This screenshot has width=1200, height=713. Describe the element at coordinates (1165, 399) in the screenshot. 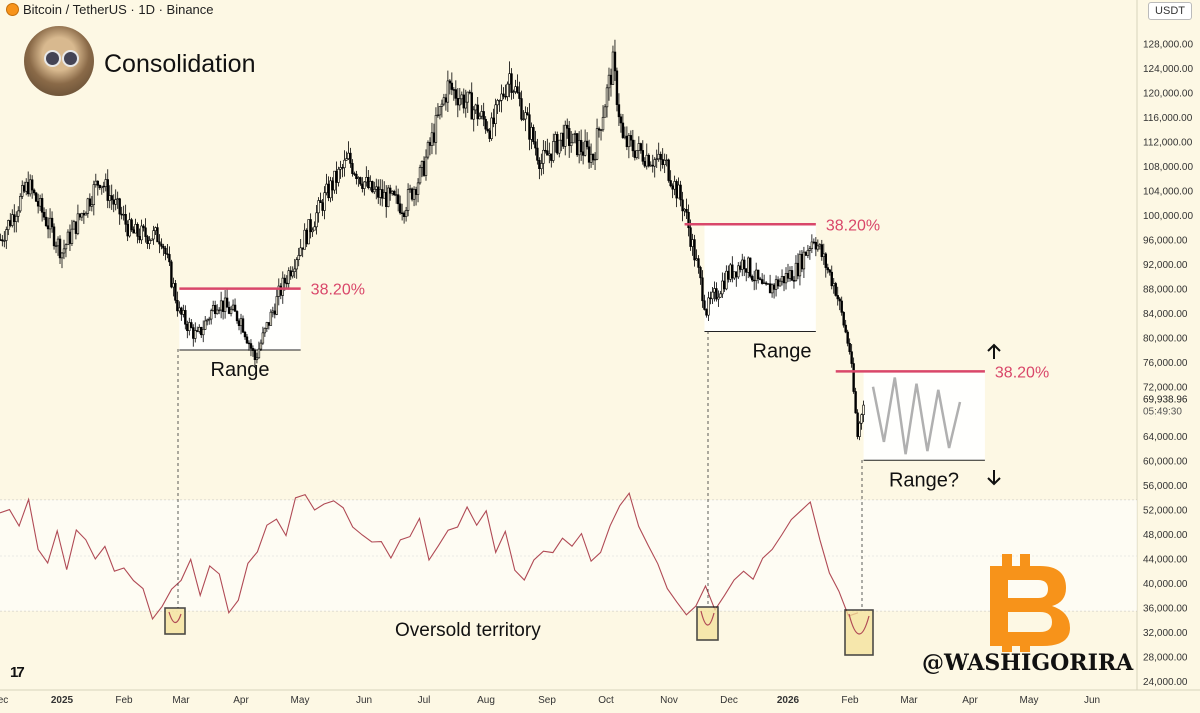

I see `current-price-label: 69,938.96` at that location.